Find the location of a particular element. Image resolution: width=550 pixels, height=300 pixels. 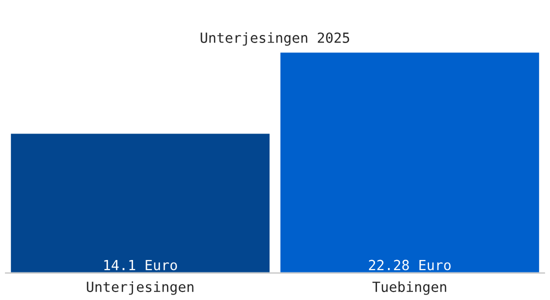

data-label: 14.1 Euro is located at coordinates (140, 265).